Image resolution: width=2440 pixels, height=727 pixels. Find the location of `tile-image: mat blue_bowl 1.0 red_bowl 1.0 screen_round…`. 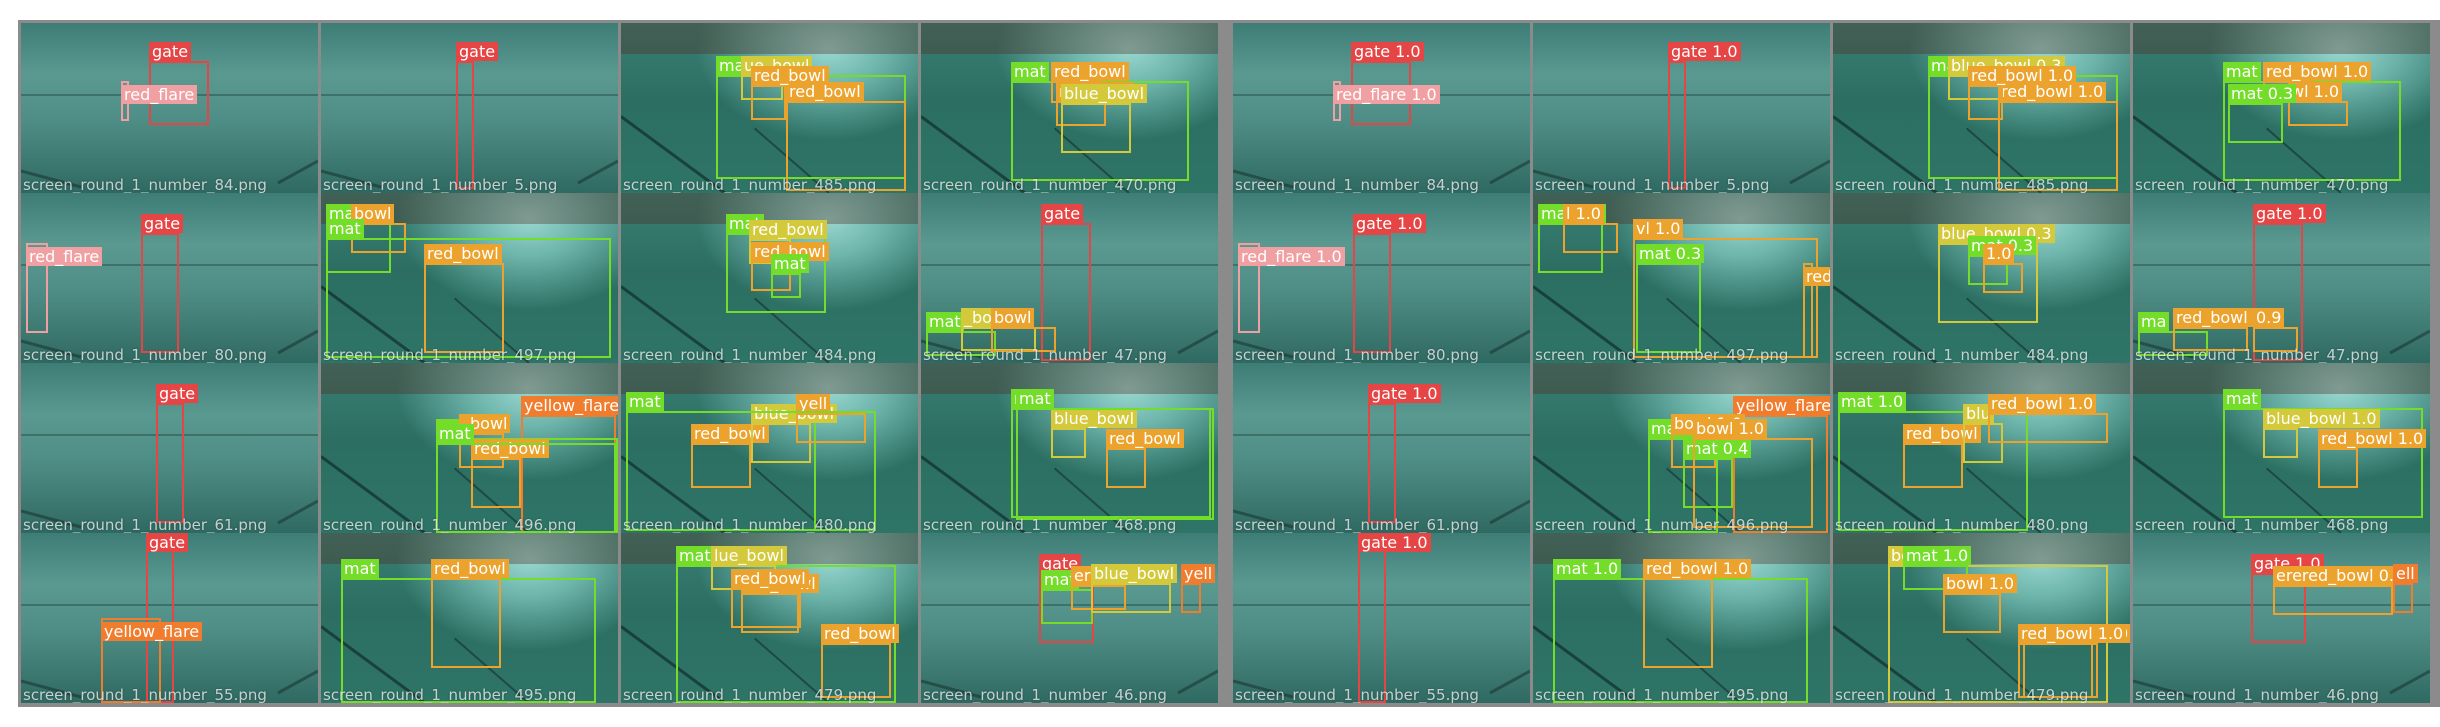

tile-image: mat blue_bowl 1.0 red_bowl 1.0 screen_round… is located at coordinates (2281, 448).